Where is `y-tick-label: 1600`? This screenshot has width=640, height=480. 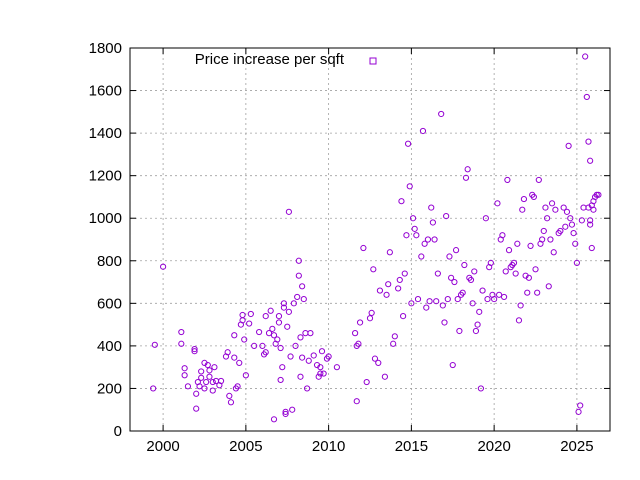
y-tick-label: 1600 is located at coordinates (105, 91).